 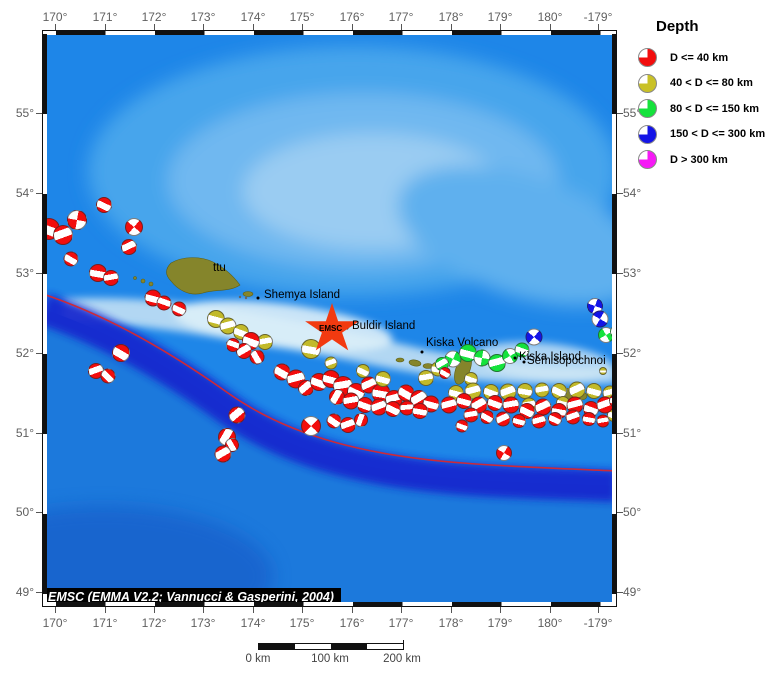 What do you see at coordinates (384, 326) in the screenshot?
I see `place-label: Buldir Island` at bounding box center [384, 326].